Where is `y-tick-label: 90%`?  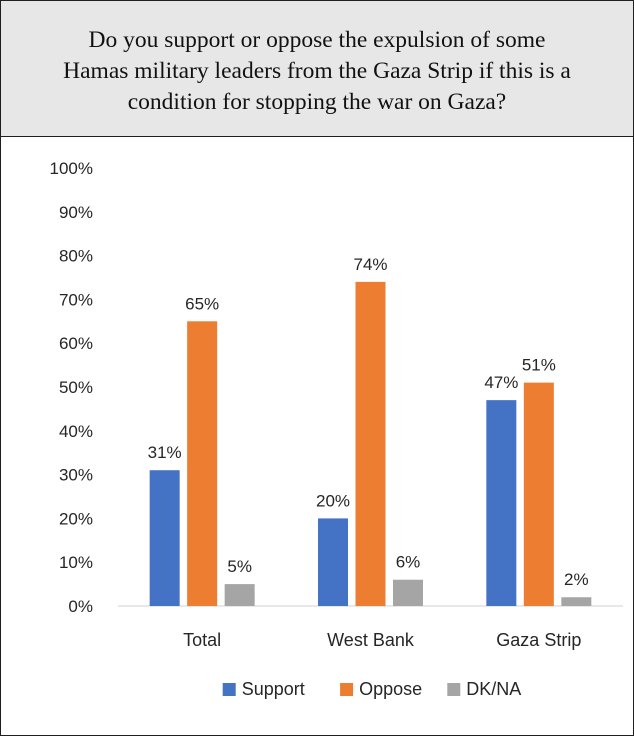
y-tick-label: 90% is located at coordinates (76, 212).